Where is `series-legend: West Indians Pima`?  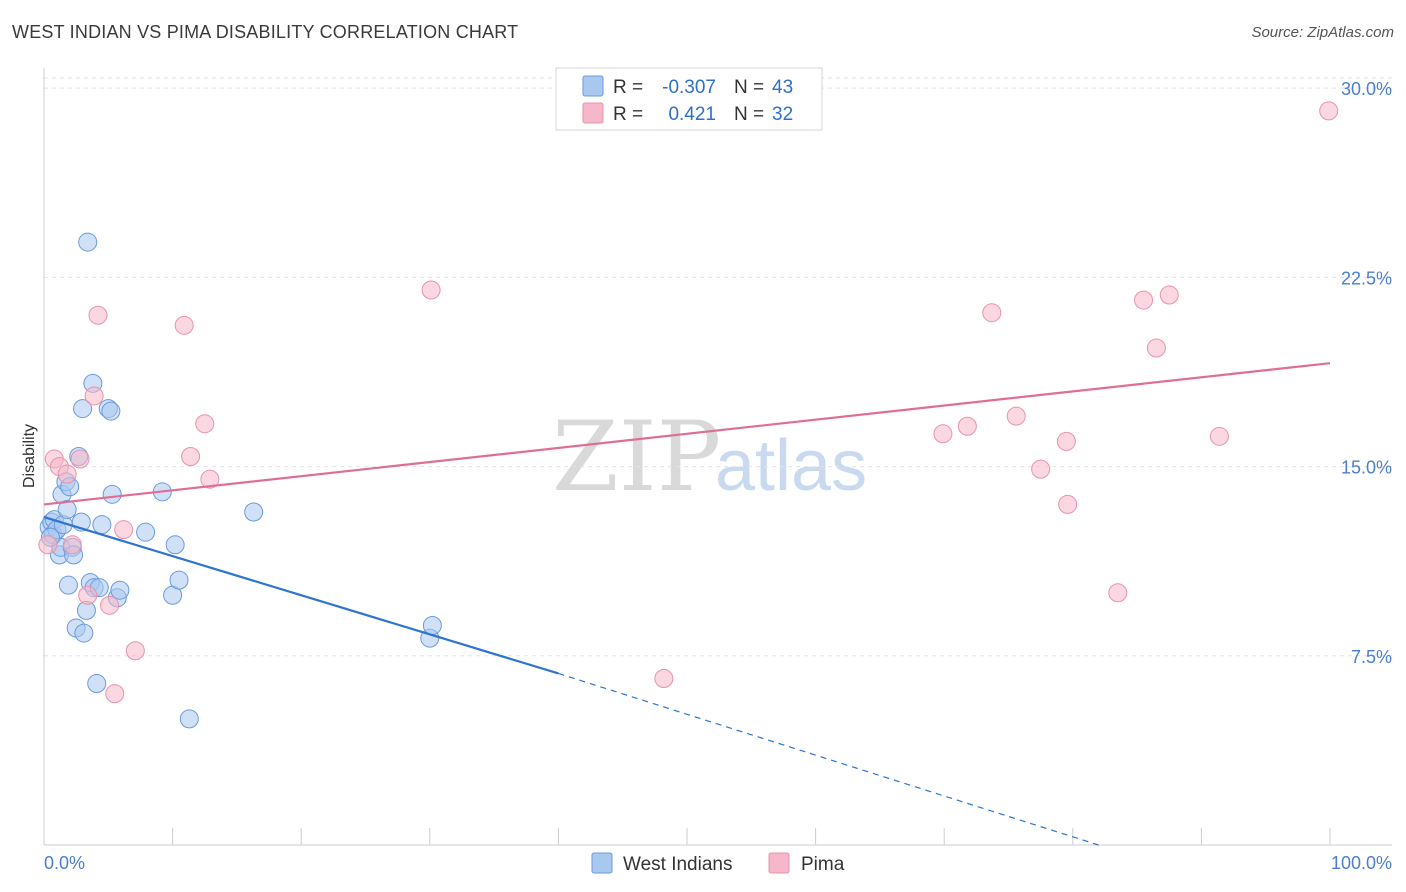 series-legend: West Indians Pima is located at coordinates (718, 863).